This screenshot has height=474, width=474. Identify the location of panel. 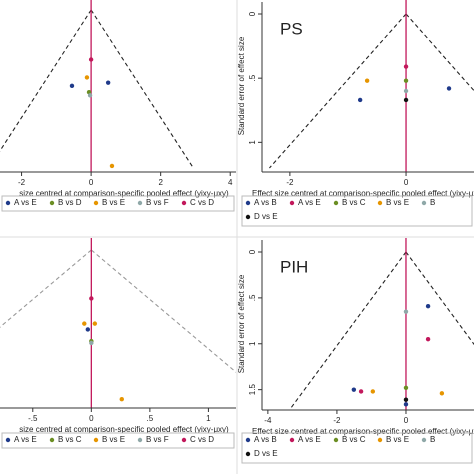
(97, 86).